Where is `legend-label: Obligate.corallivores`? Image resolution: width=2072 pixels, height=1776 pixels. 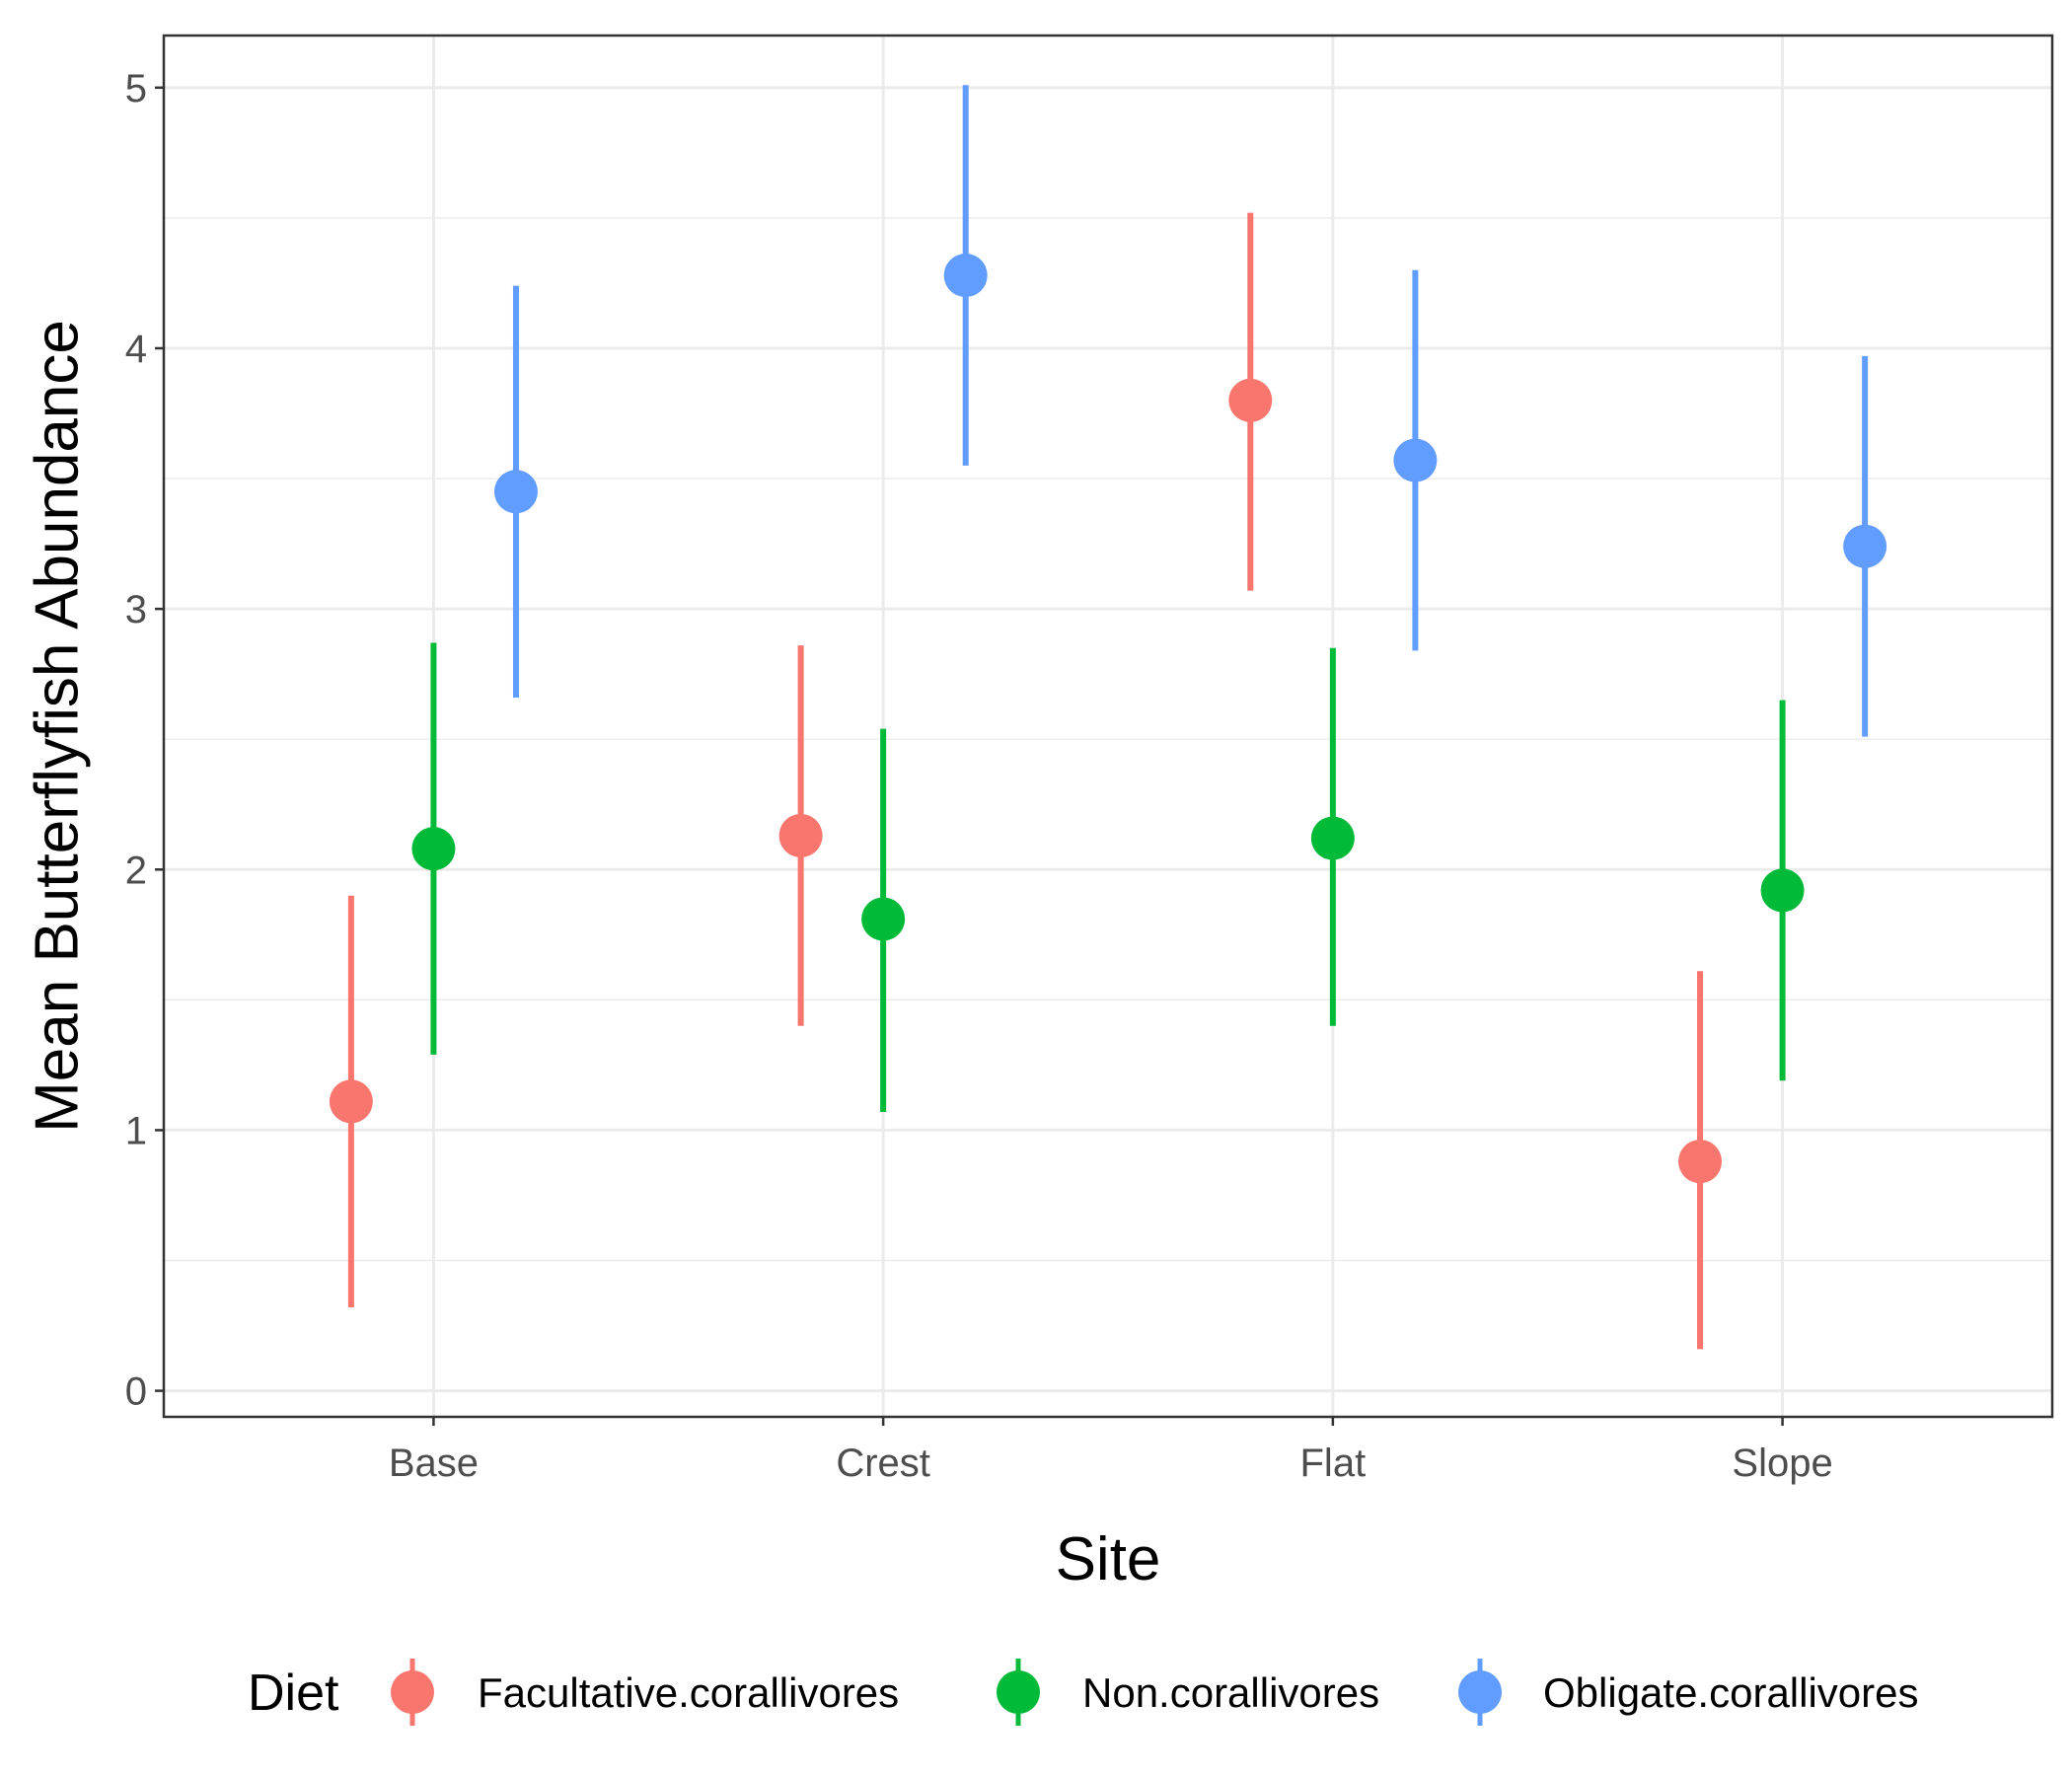
legend-label: Obligate.corallivores is located at coordinates (1731, 1692).